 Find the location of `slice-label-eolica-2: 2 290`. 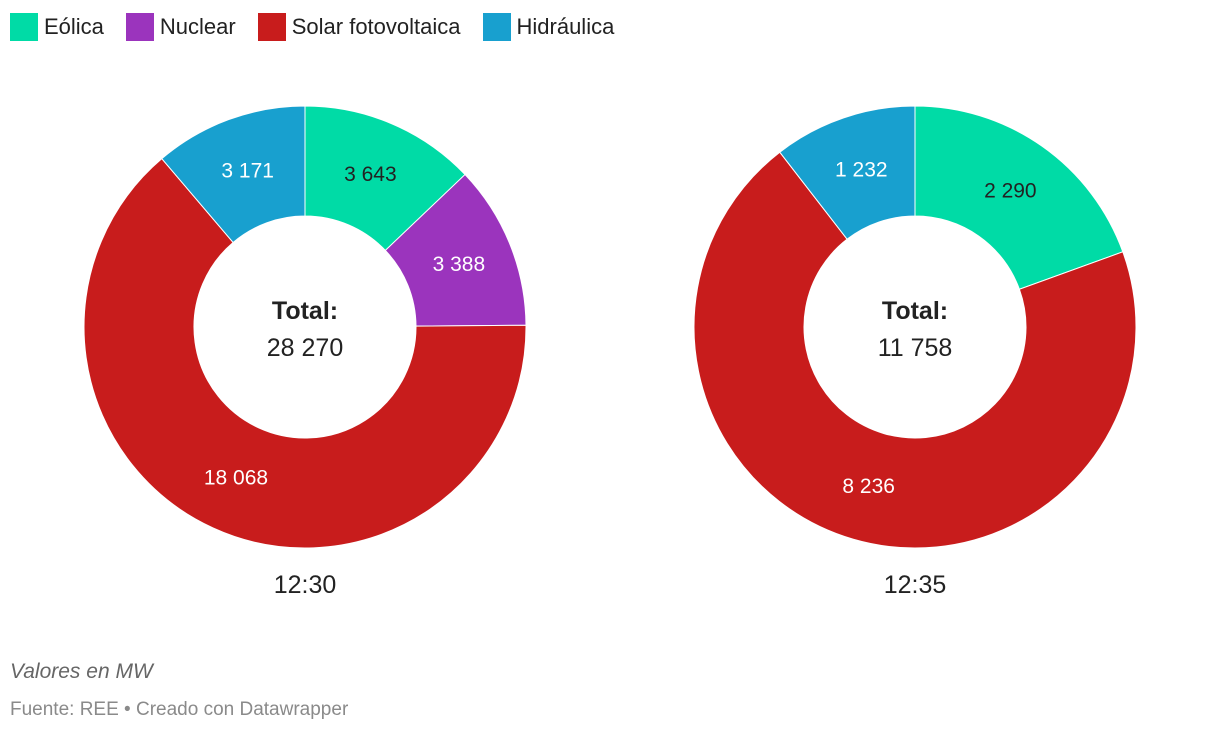

slice-label-eolica-2: 2 290 is located at coordinates (1010, 191).